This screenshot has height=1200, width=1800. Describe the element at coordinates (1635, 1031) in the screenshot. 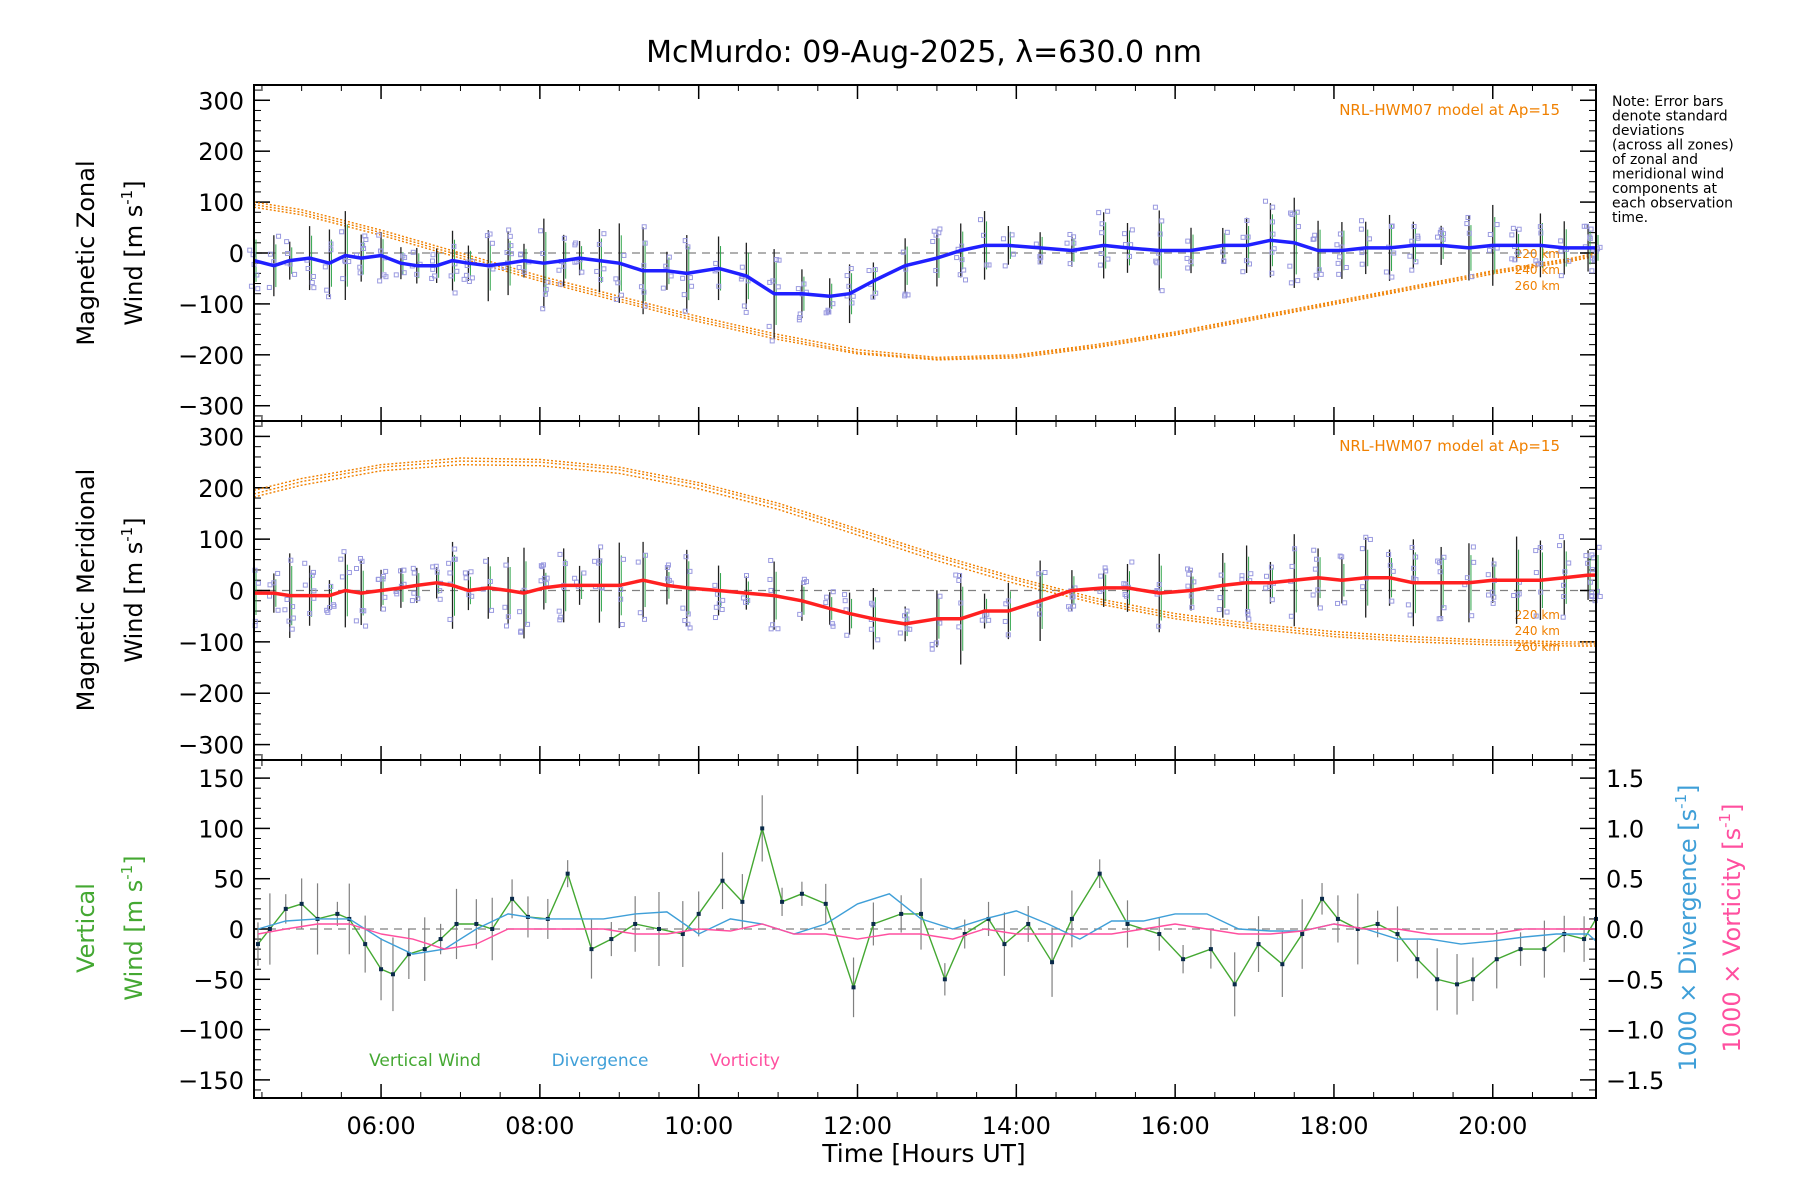

I see `right-y-tick-label: −1.0` at that location.